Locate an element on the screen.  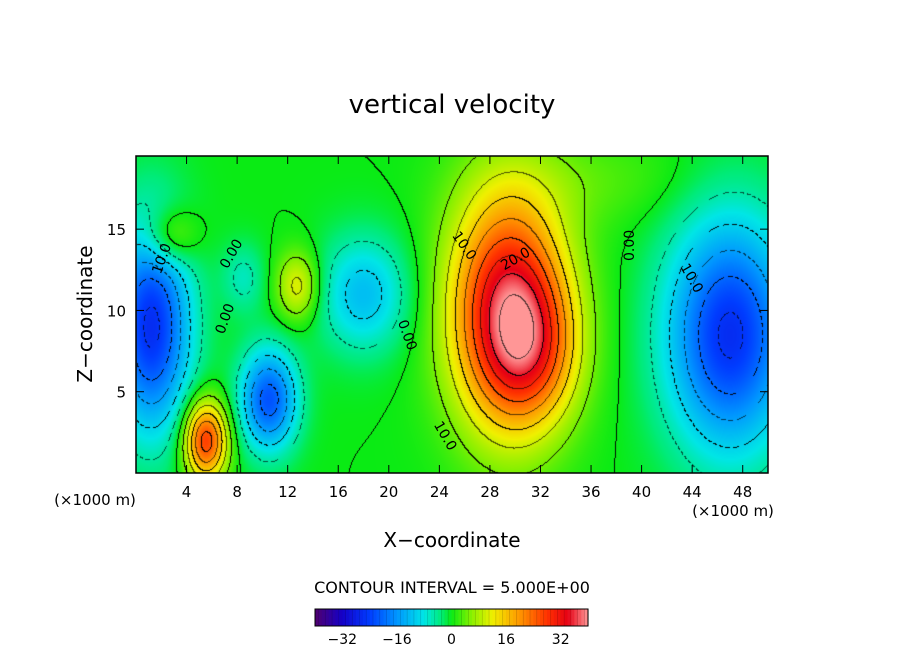
x-tick-label: 28 is located at coordinates (489, 492).